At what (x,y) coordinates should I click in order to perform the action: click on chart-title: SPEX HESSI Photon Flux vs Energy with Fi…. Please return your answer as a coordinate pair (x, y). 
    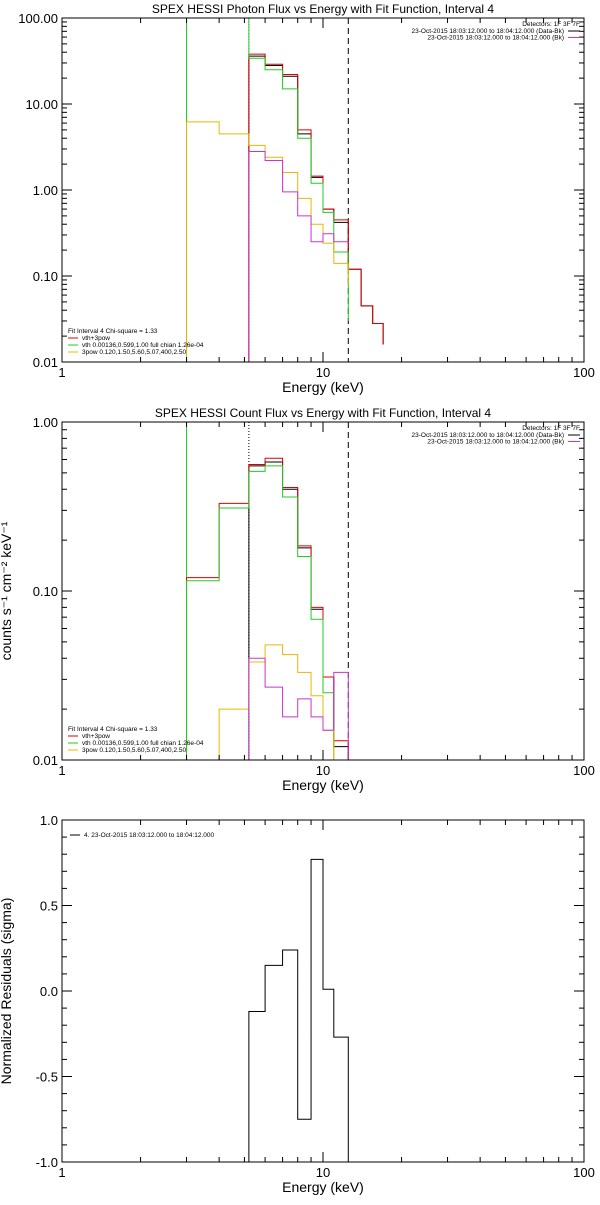
    Looking at the image, I should click on (323, 9).